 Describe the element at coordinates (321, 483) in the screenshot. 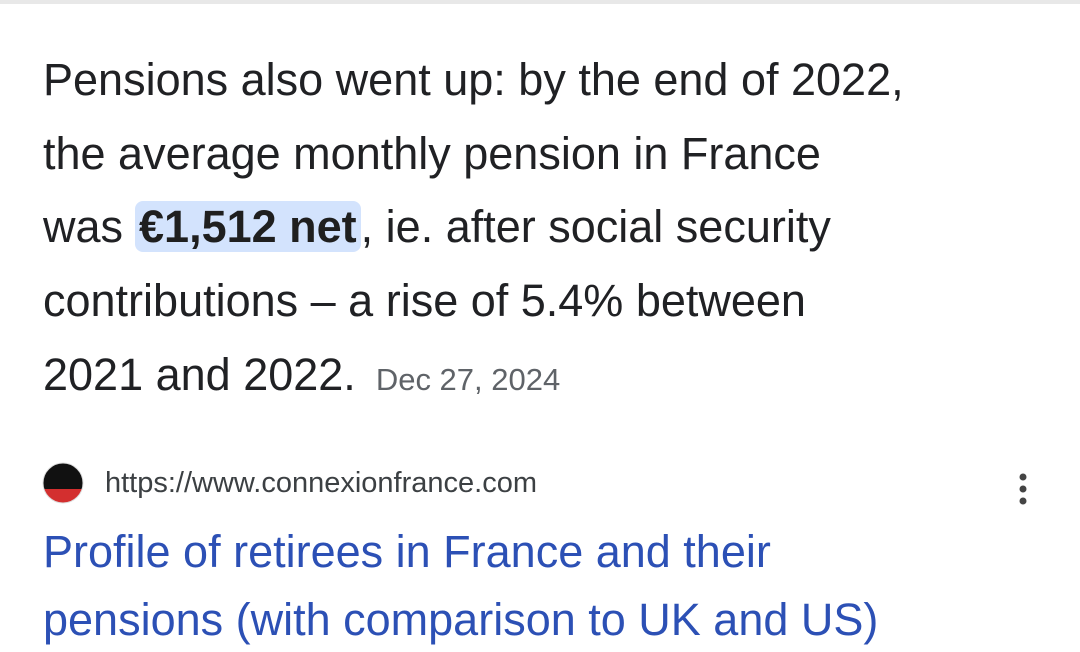

I see `source-url: https://www.connexionfrance.com` at that location.